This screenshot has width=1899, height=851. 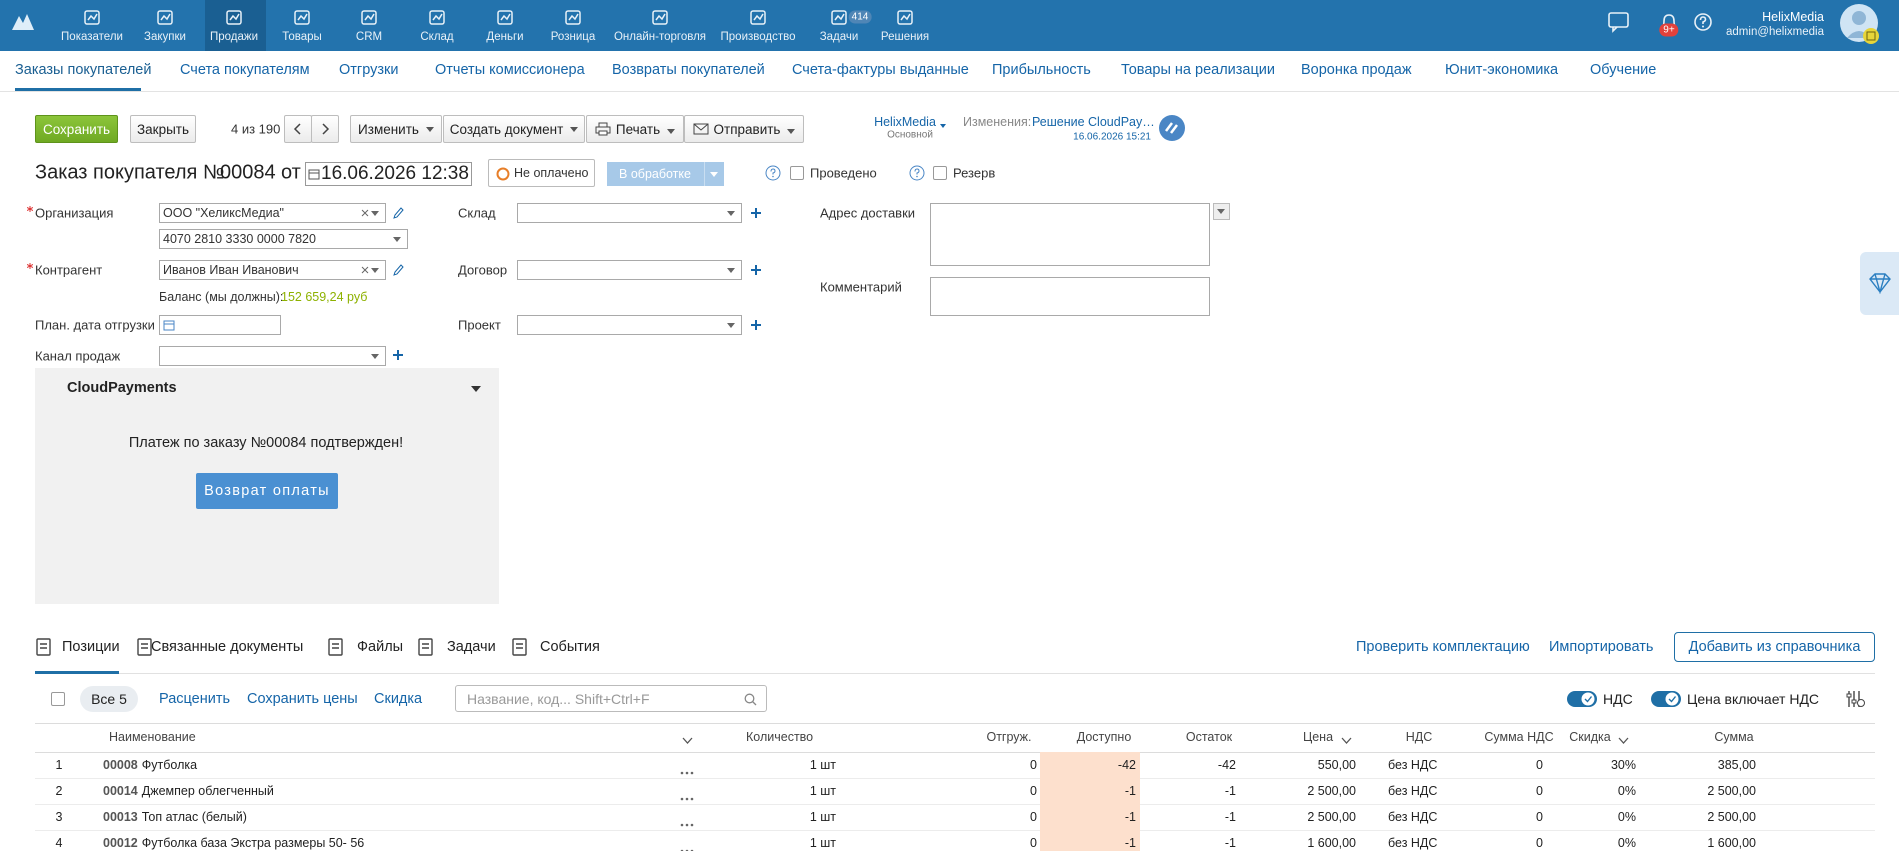 What do you see at coordinates (23, 21) in the screenshot?
I see `logo` at bounding box center [23, 21].